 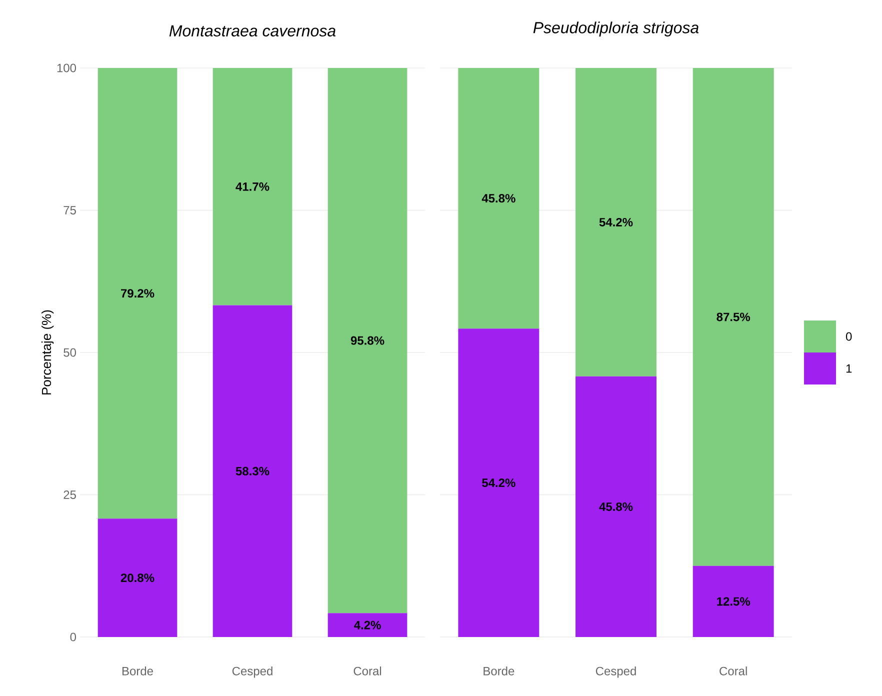 I want to click on data-label: 41.7%, so click(x=253, y=186).